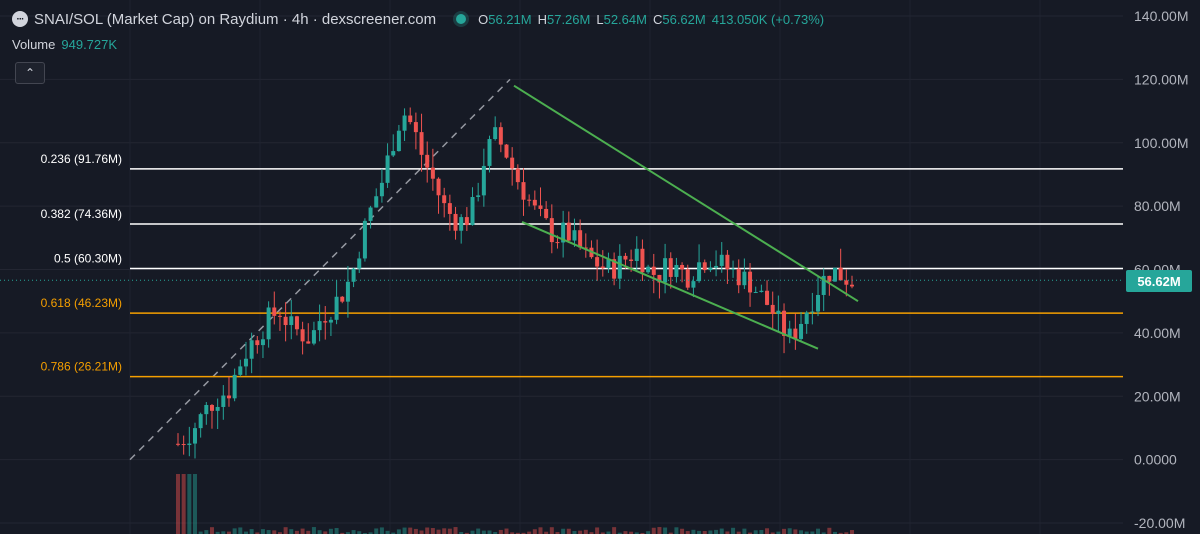 This screenshot has height=534, width=1200. Describe the element at coordinates (1159, 281) in the screenshot. I see `current-price-badge: 56.62M` at that location.